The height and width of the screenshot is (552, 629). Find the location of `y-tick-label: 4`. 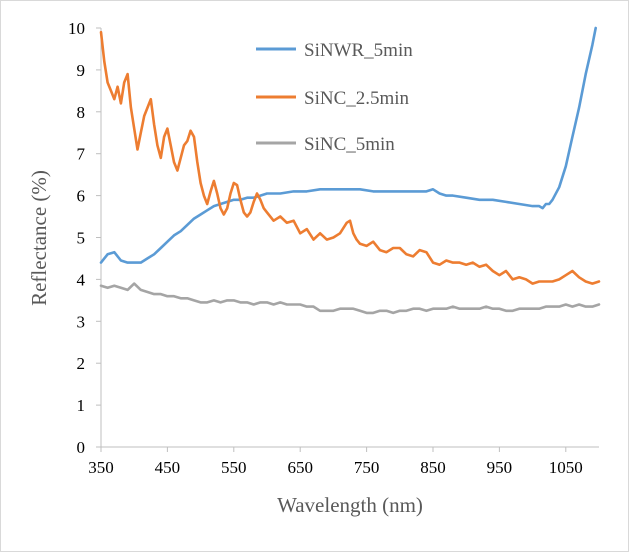

y-tick-label: 4 is located at coordinates (81, 279).